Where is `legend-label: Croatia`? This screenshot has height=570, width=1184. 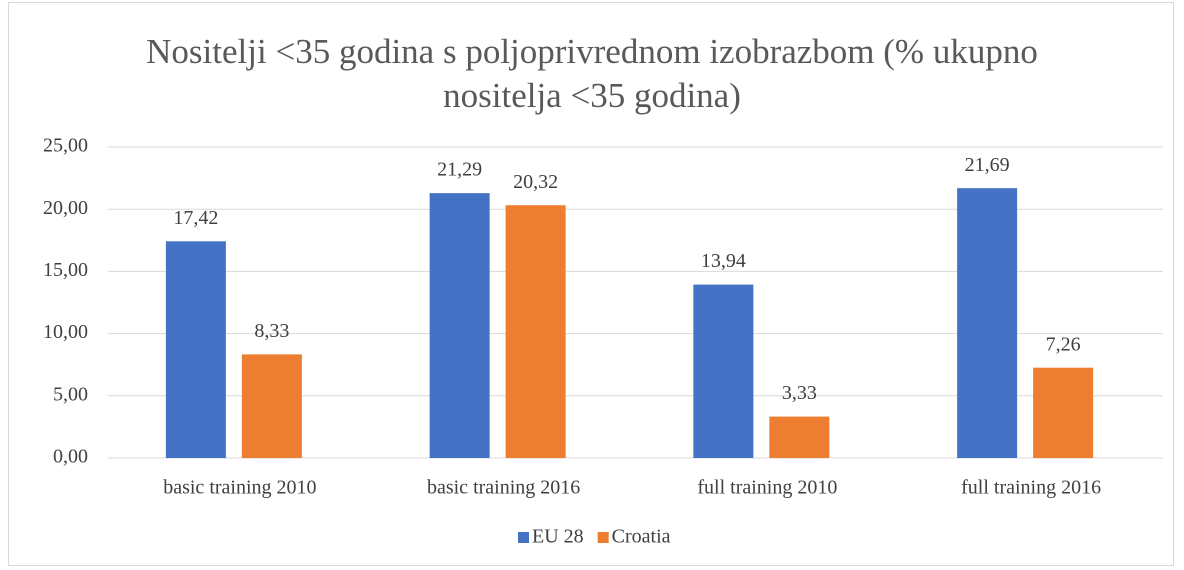 legend-label: Croatia is located at coordinates (641, 537).